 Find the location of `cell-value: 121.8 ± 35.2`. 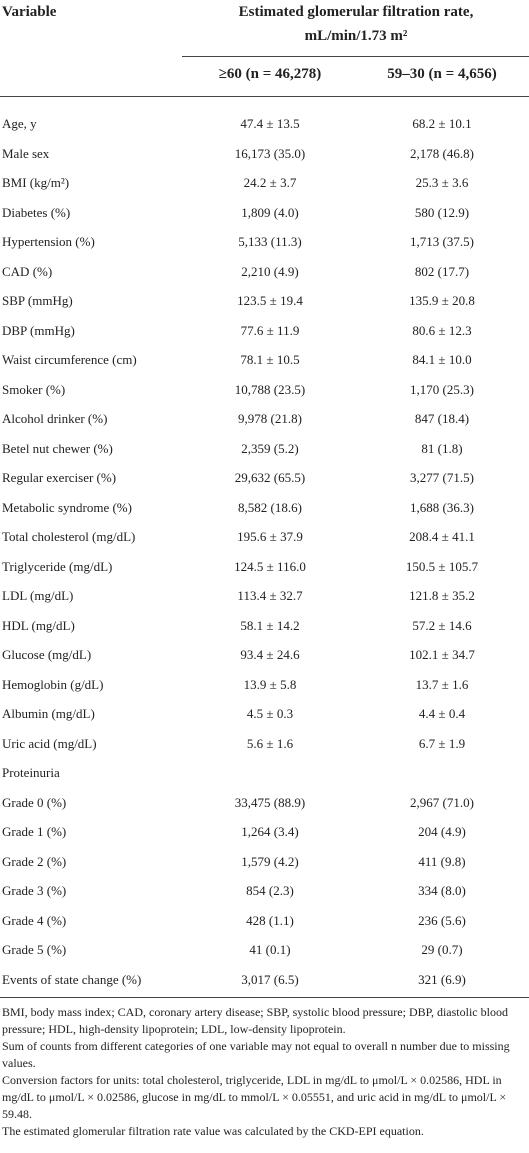

cell-value: 121.8 ± 35.2 is located at coordinates (442, 595).